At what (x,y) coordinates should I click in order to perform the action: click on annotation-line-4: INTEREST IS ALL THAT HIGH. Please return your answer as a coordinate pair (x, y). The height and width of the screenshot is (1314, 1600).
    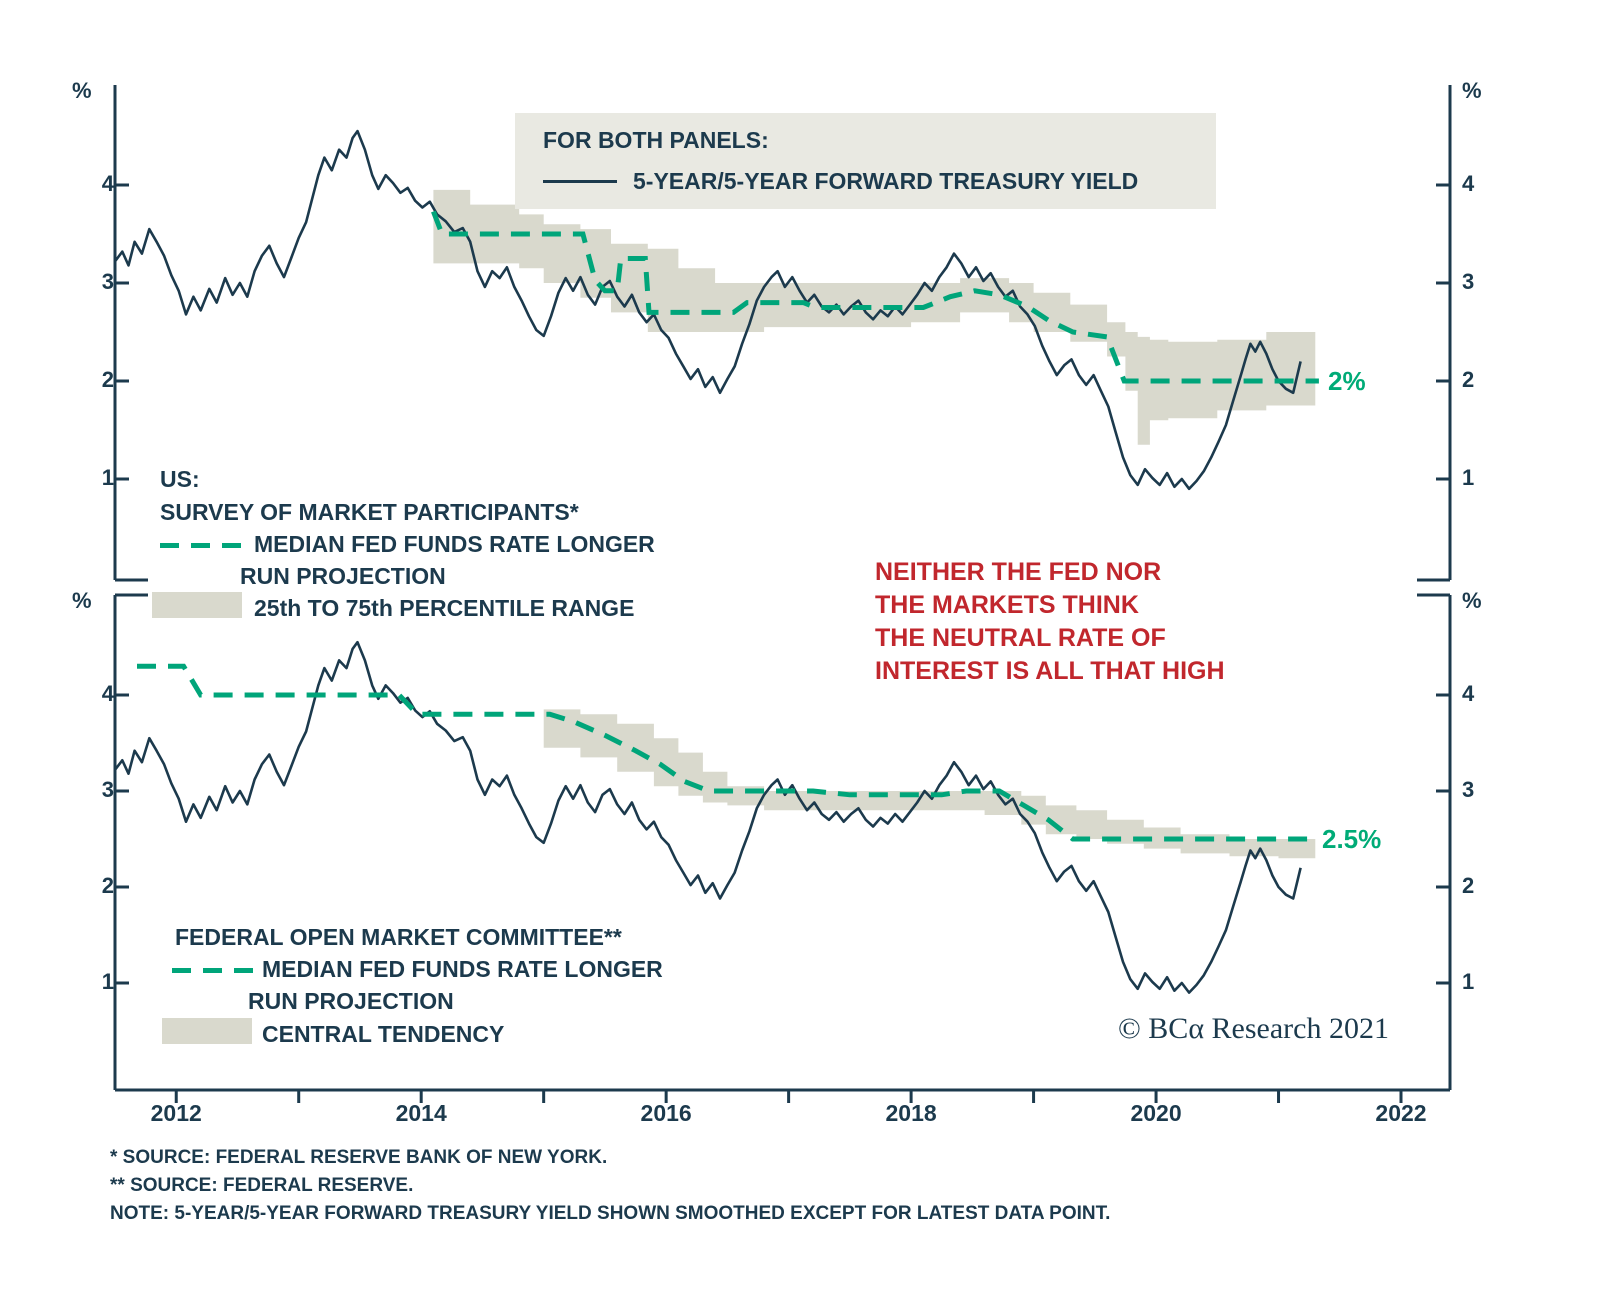
    Looking at the image, I should click on (1050, 671).